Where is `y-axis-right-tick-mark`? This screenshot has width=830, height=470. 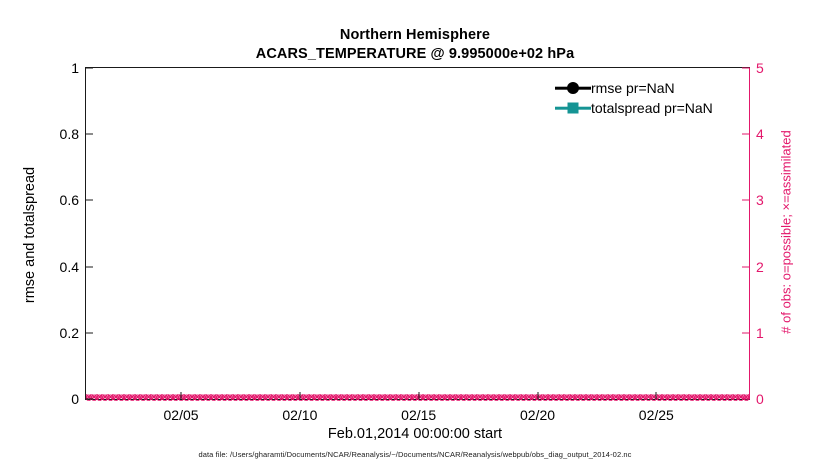 y-axis-right-tick-mark is located at coordinates (745, 134).